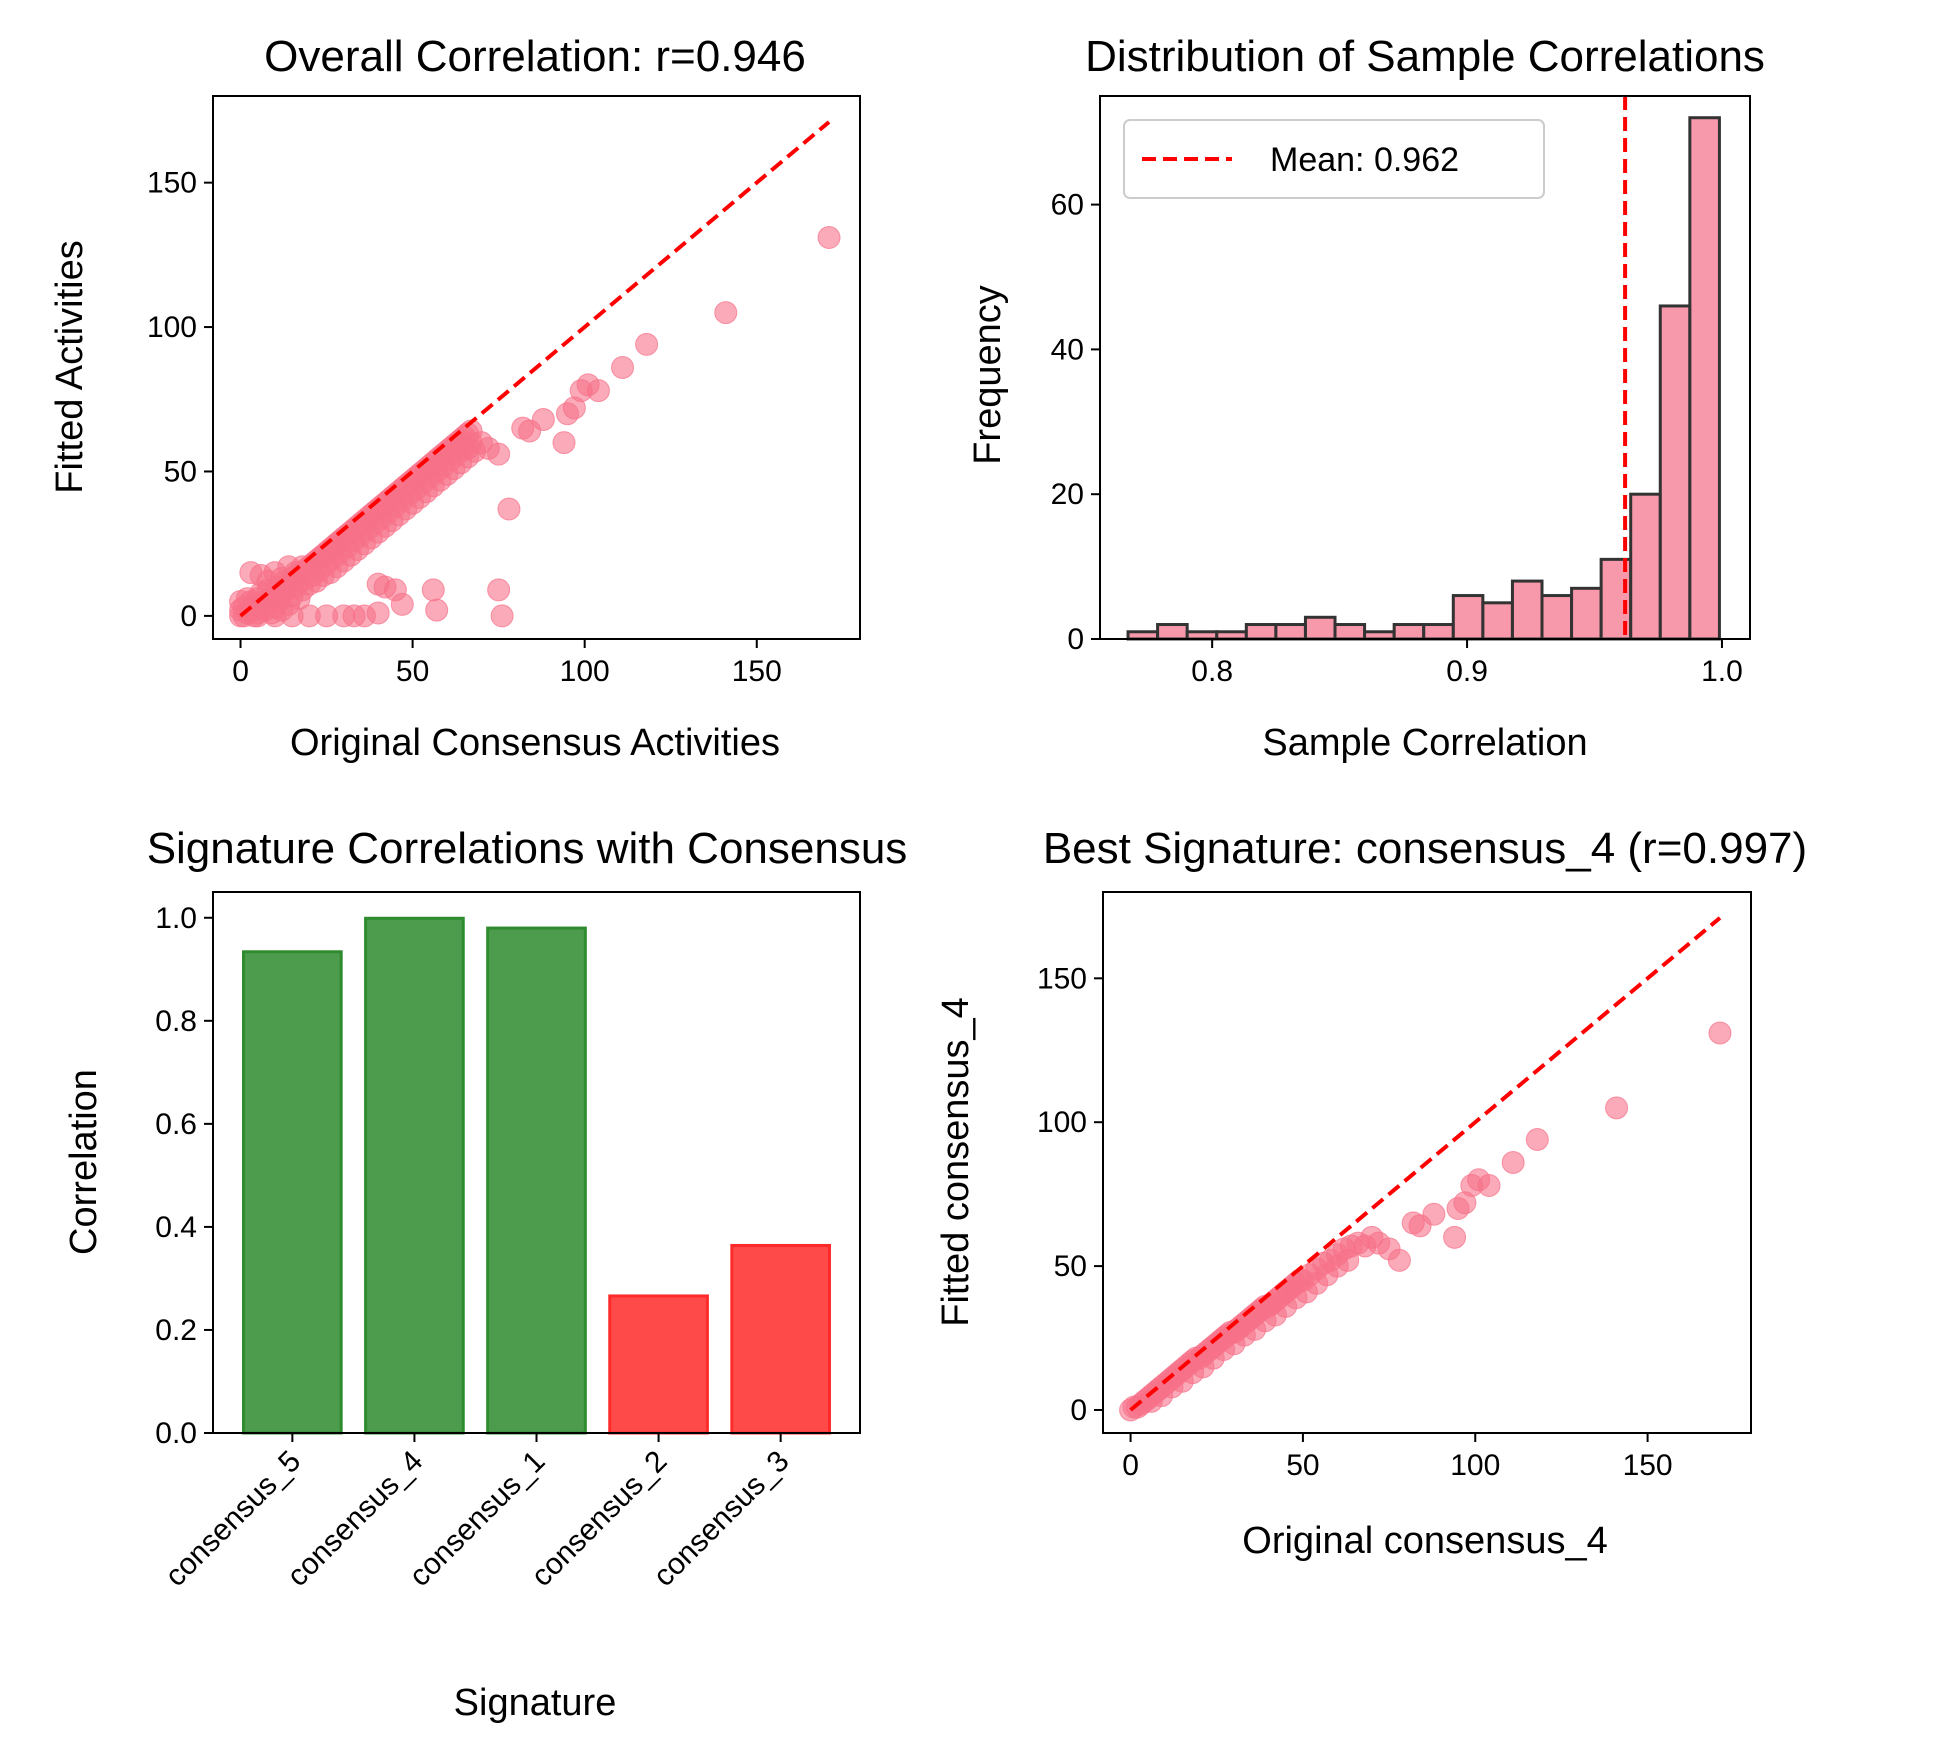 The width and height of the screenshot is (1956, 1750). Describe the element at coordinates (1067, 349) in the screenshot. I see `histogram-y-tick-label: 40` at that location.